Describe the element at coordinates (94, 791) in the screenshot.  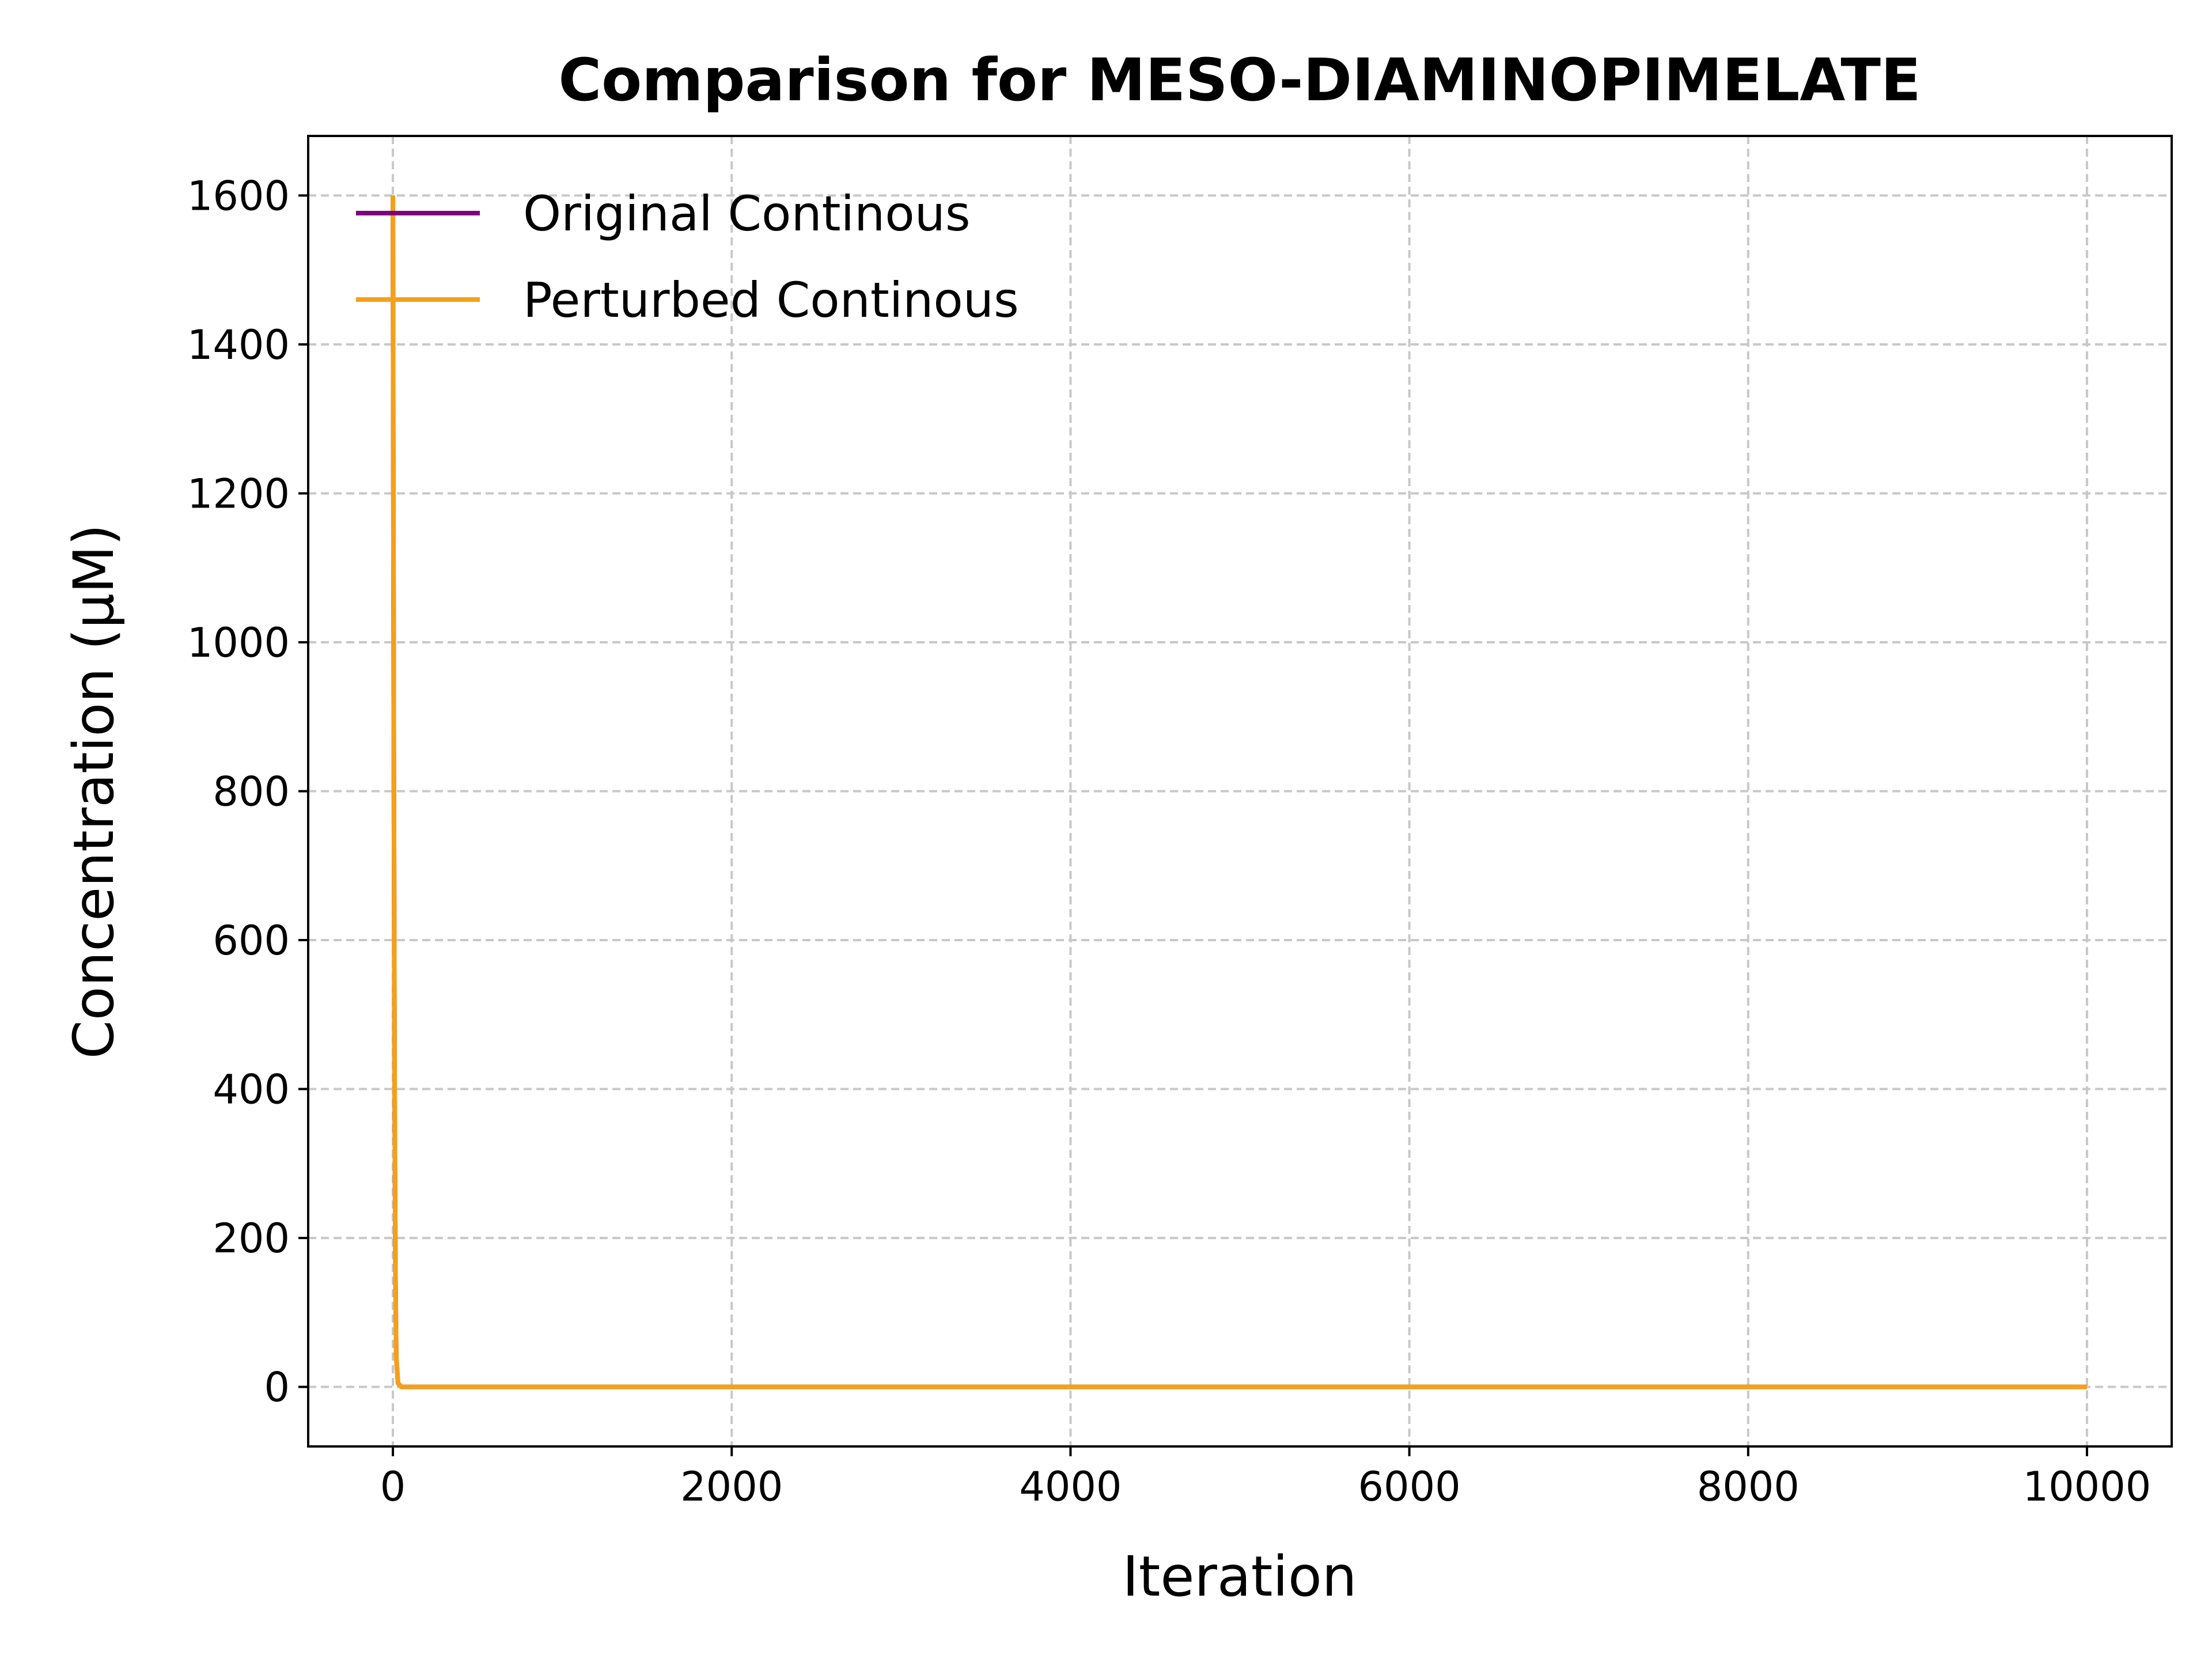
I see `y-axis-label: Concentration (μM)` at that location.